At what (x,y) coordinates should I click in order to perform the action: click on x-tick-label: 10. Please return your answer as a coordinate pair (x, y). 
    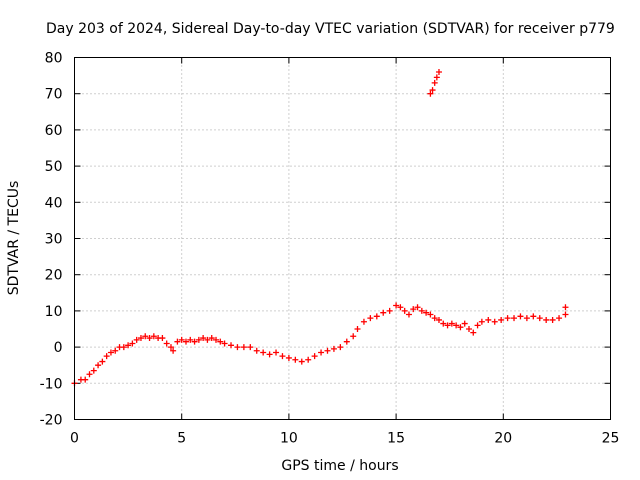
    Looking at the image, I should click on (289, 439).